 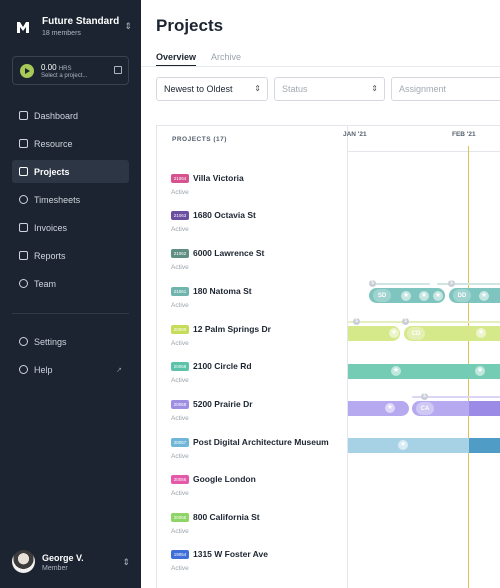 What do you see at coordinates (45, 283) in the screenshot?
I see `nav-label: Team` at bounding box center [45, 283].